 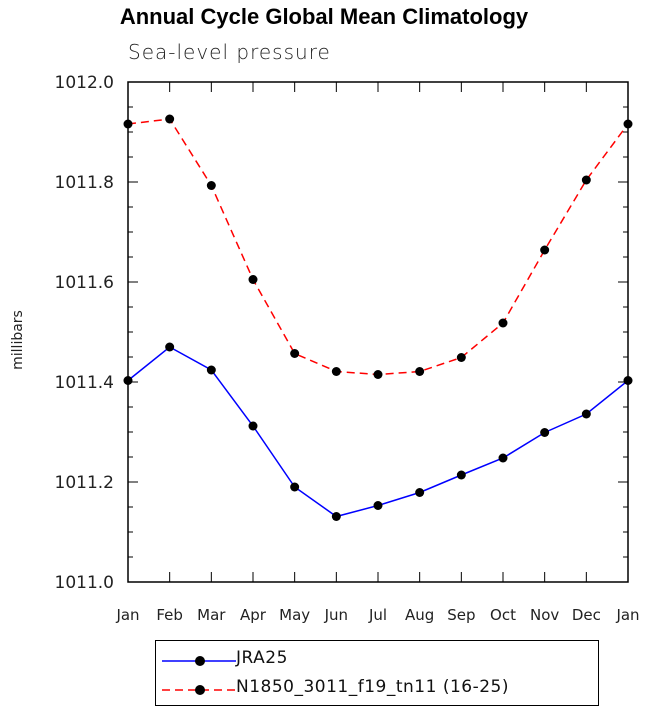 I want to click on legend-entry-jra25: JRA25, so click(x=376, y=660).